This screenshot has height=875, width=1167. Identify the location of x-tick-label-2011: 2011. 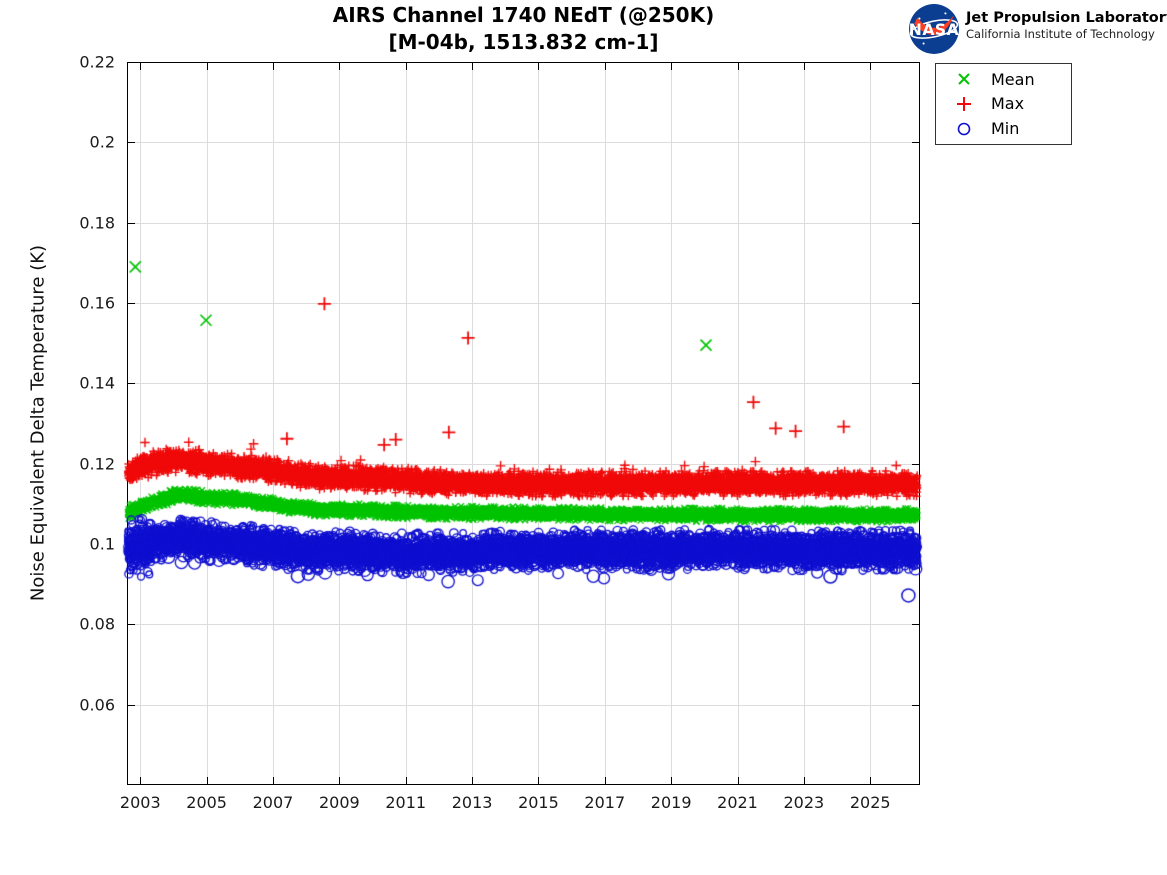
(406, 802).